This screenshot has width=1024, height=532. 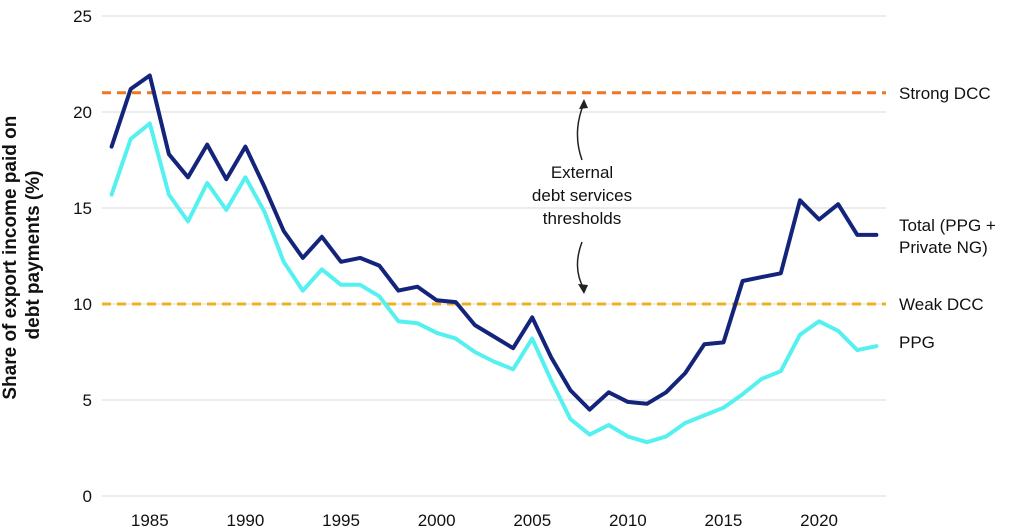 What do you see at coordinates (82, 208) in the screenshot?
I see `y-tick-15: 15` at bounding box center [82, 208].